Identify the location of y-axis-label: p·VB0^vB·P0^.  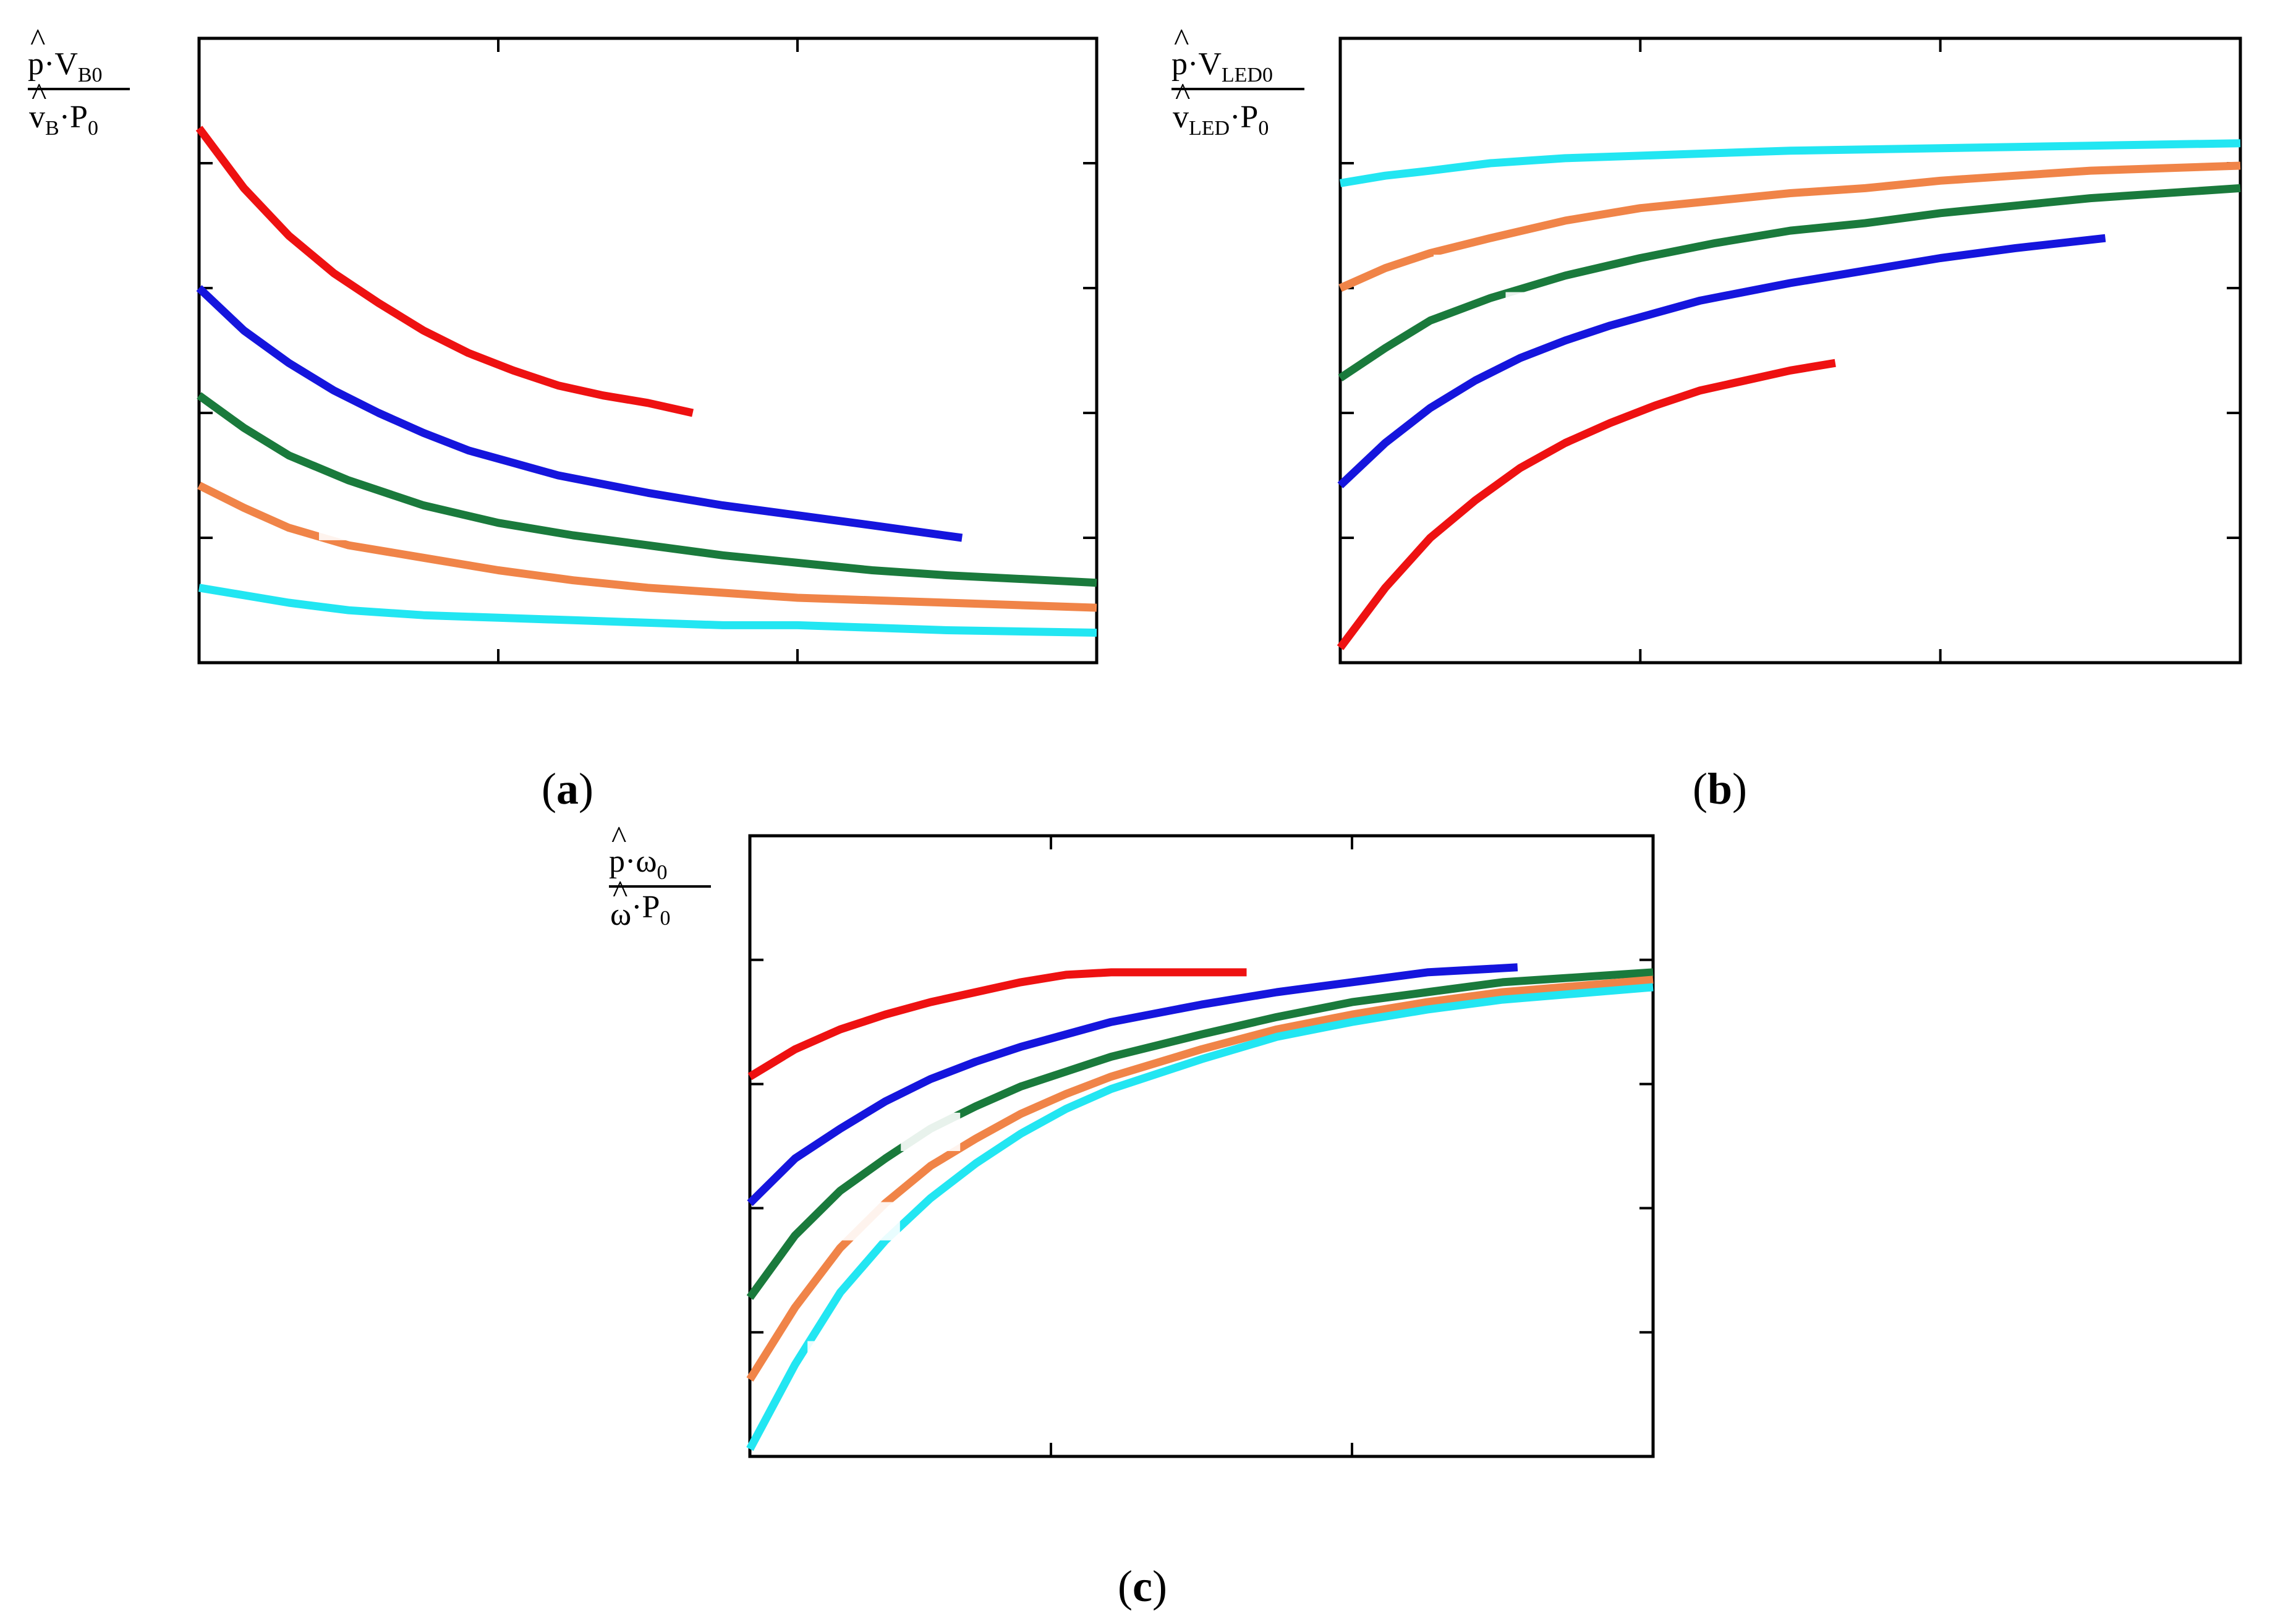
(79, 81).